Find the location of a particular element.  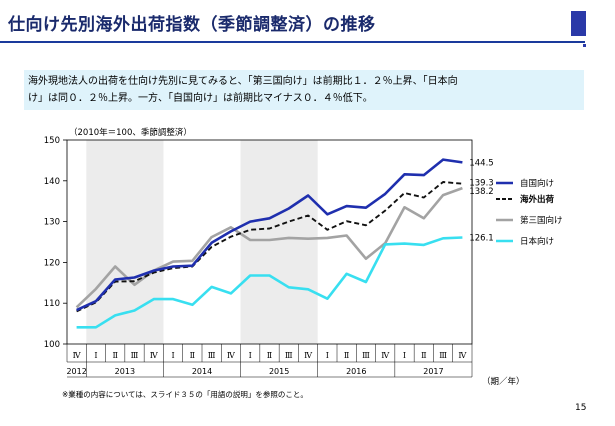

legend-label: 自国向け is located at coordinates (537, 183).